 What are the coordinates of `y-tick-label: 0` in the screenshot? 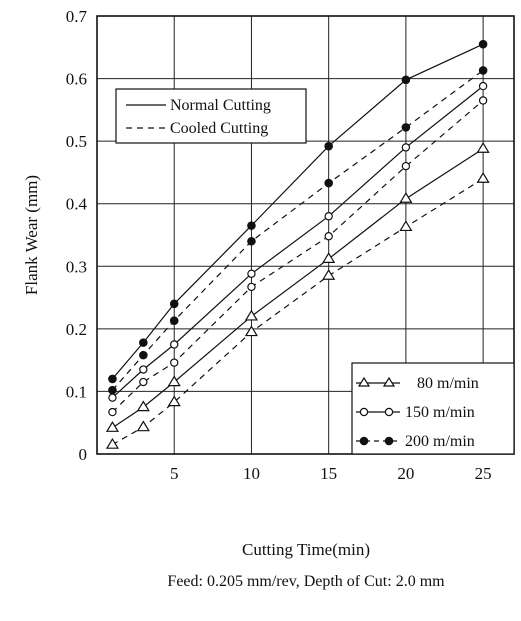 It's located at (83, 454).